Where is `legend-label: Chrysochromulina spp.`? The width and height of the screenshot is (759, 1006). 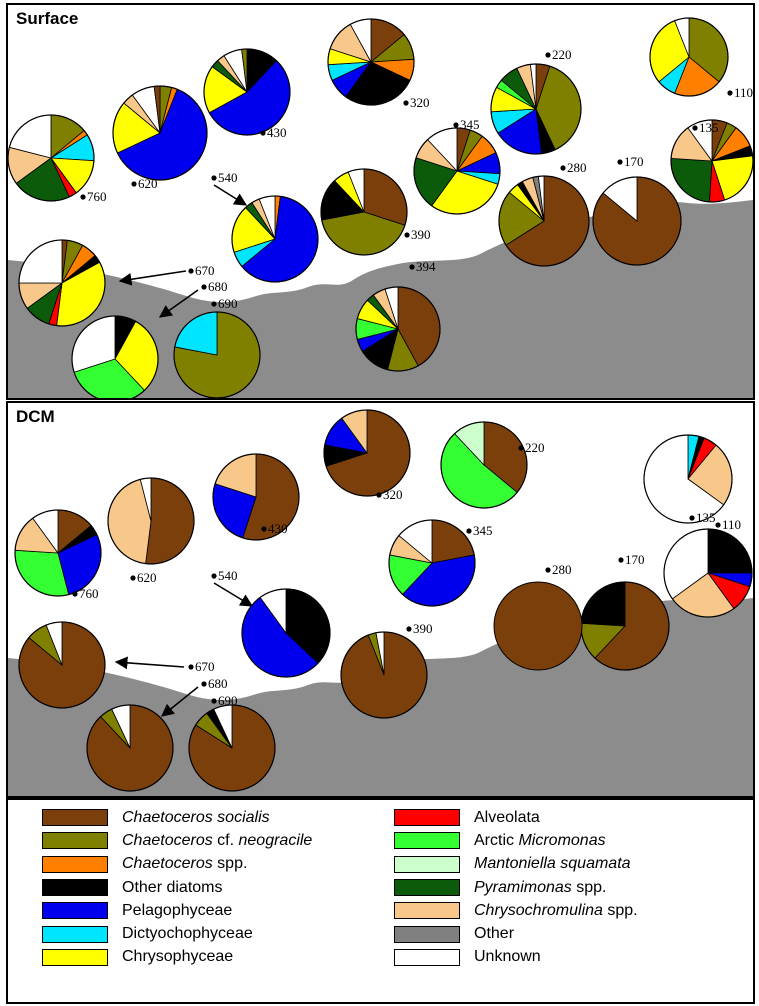
legend-label: Chrysochromulina spp. is located at coordinates (556, 910).